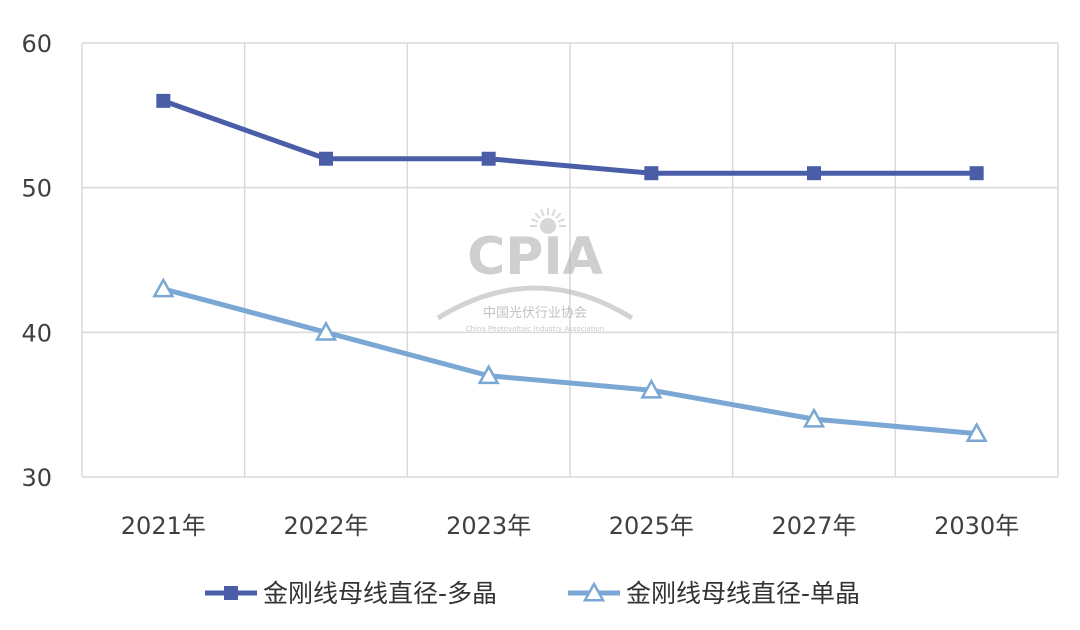 This screenshot has width=1080, height=630. I want to click on y-tick-label-60: 60, so click(36, 44).